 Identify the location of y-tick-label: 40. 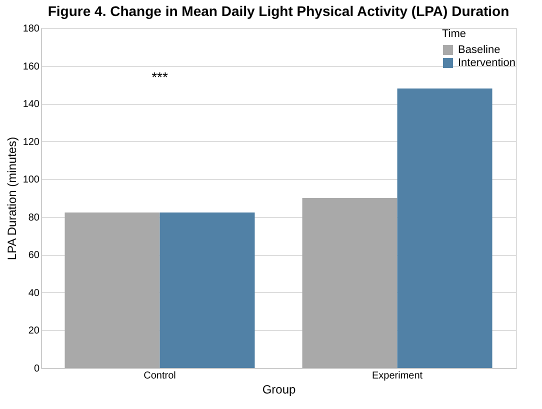
(34, 293).